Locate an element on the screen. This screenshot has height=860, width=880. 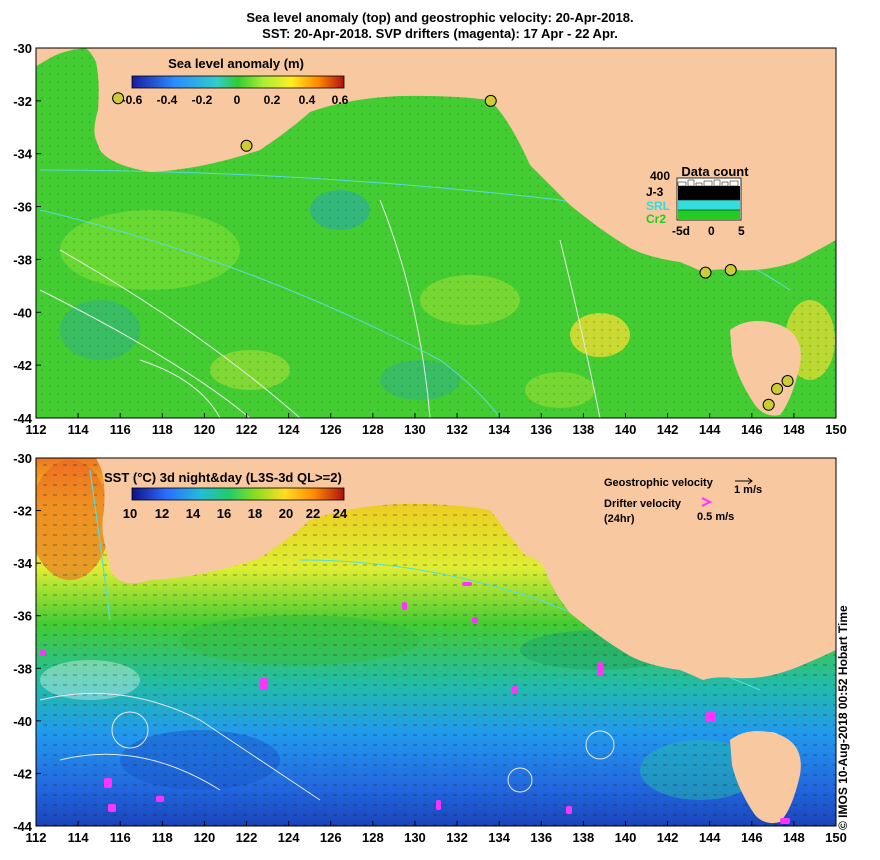
bottom-x-tick-label: 142 is located at coordinates (668, 837).